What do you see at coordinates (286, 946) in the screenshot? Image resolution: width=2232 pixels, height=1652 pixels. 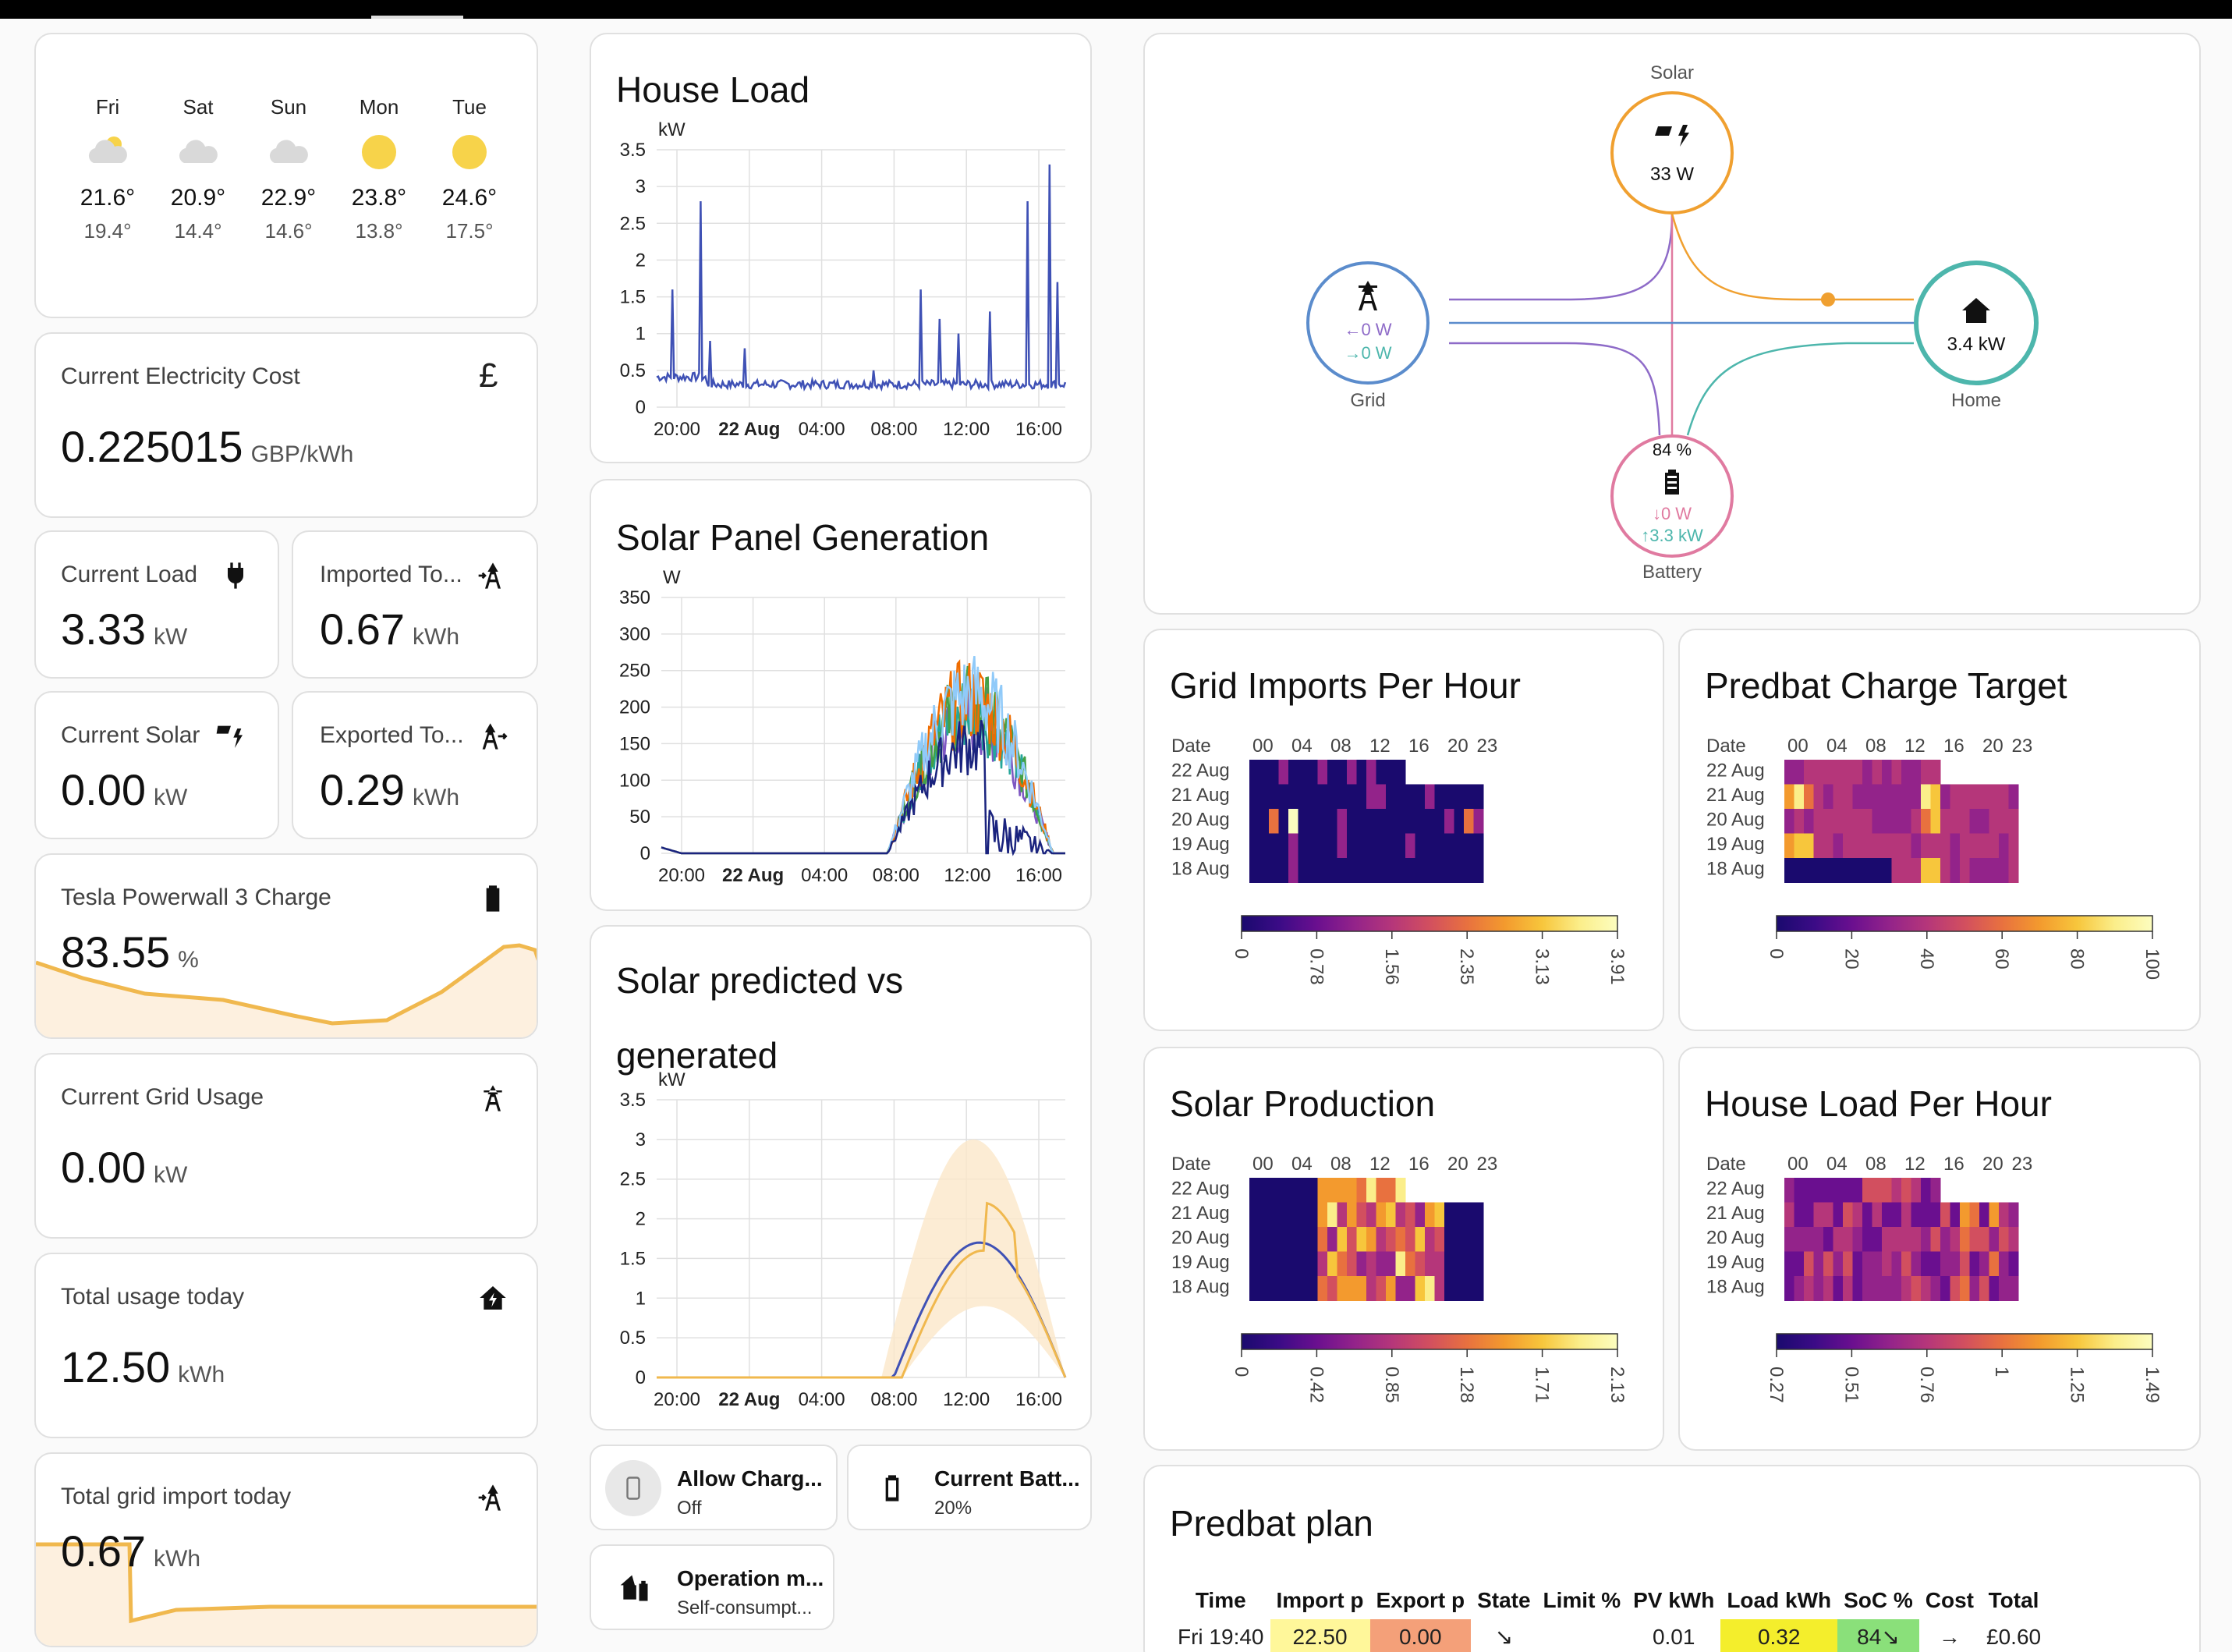 I see `powerwall-charge-card: Tesla Powerwall 3 Charge 83.55%` at bounding box center [286, 946].